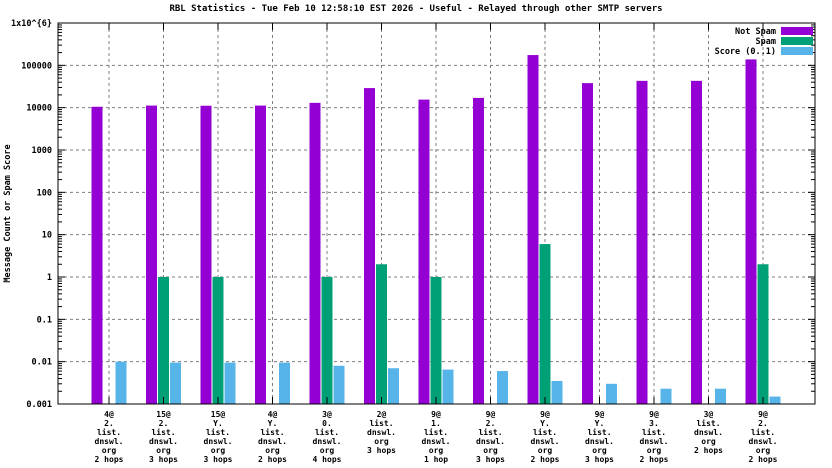  What do you see at coordinates (218, 437) in the screenshot?
I see `x-tick-label: 15@ Y. list. dnswl. org 3 hops` at bounding box center [218, 437].